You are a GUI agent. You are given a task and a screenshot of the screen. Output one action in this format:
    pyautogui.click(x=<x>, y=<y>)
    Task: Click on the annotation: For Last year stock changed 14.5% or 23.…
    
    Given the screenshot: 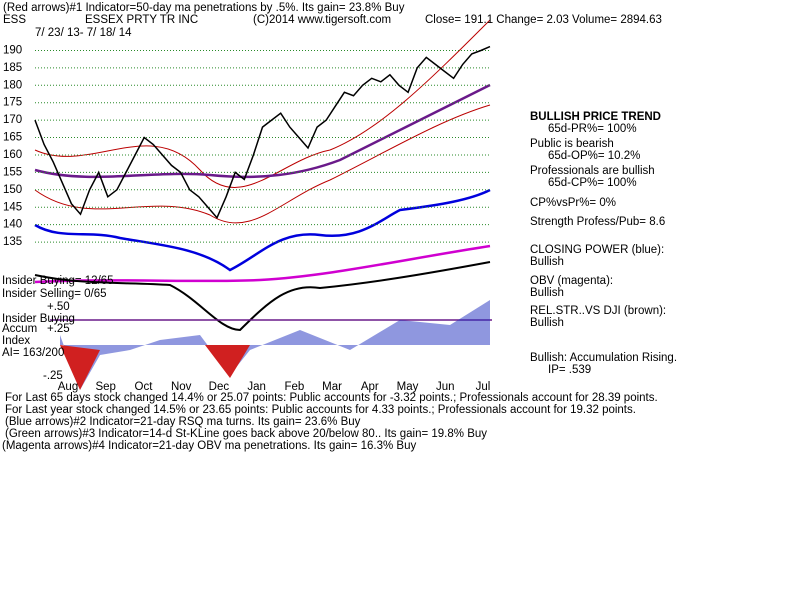 What is the action you would take?
    pyautogui.click(x=320, y=410)
    